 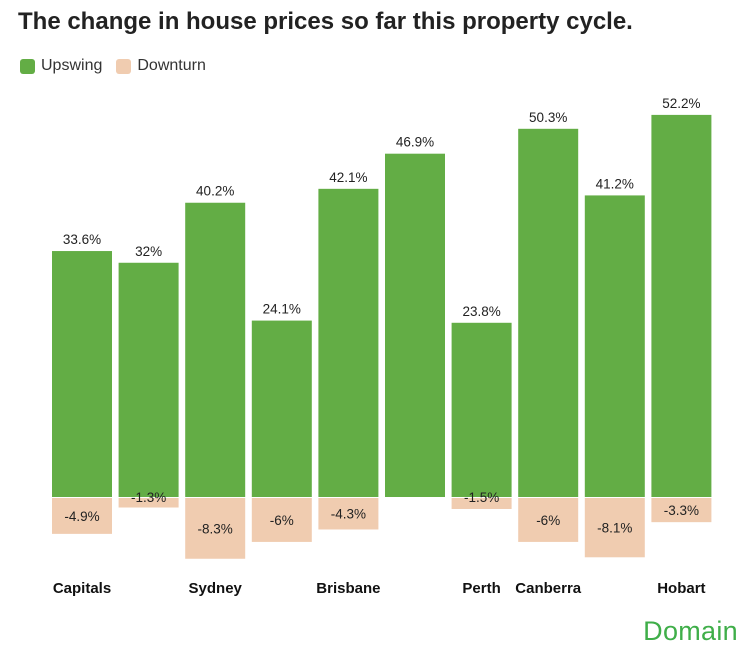 I want to click on bar-downturn-hobart, so click(x=681, y=510).